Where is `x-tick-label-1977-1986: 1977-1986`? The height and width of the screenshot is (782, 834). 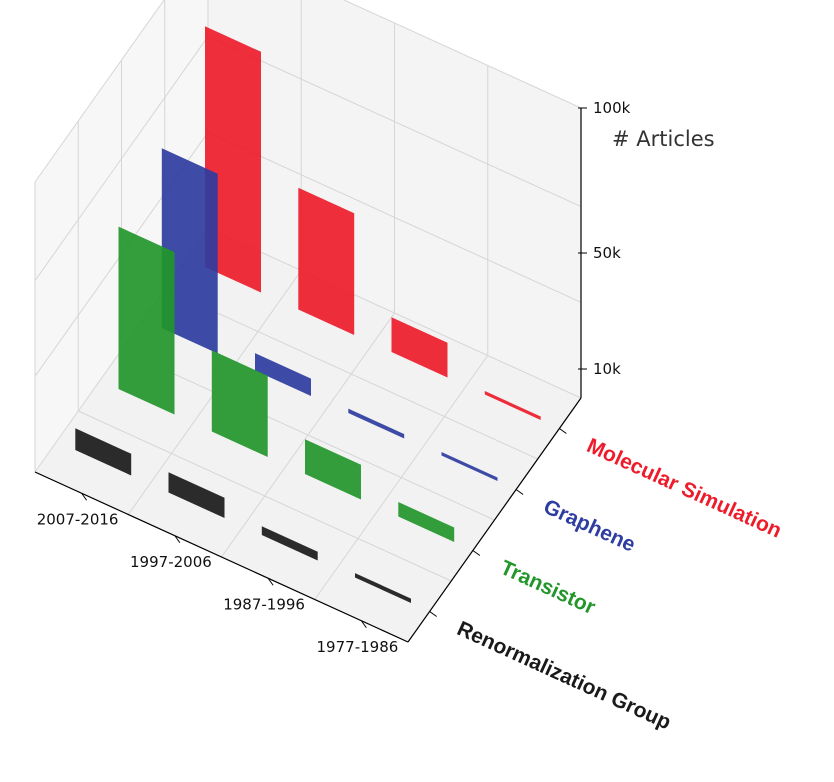 x-tick-label-1977-1986: 1977-1986 is located at coordinates (358, 647).